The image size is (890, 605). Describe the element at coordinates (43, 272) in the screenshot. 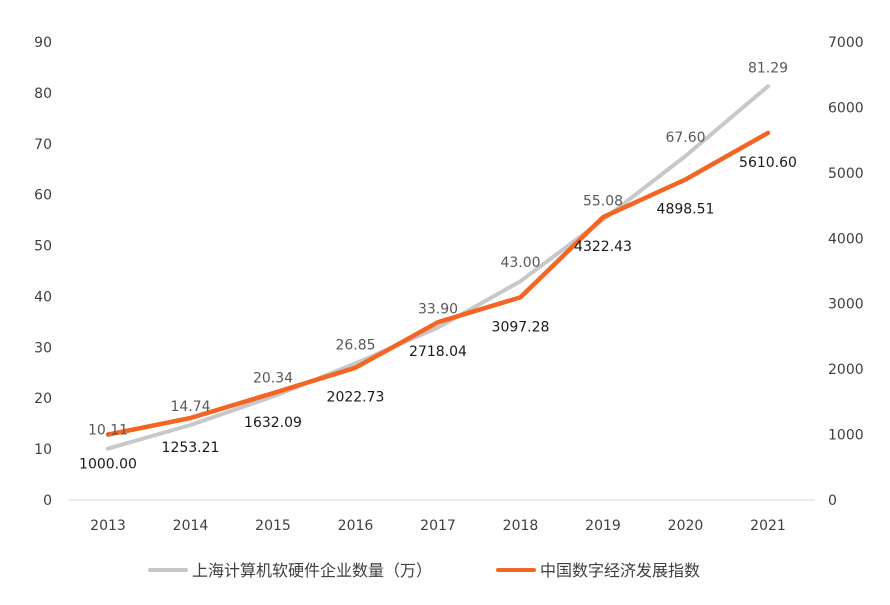

I see `left-y-axis: 0 10 20 30 40 50 60 70 80 90` at that location.